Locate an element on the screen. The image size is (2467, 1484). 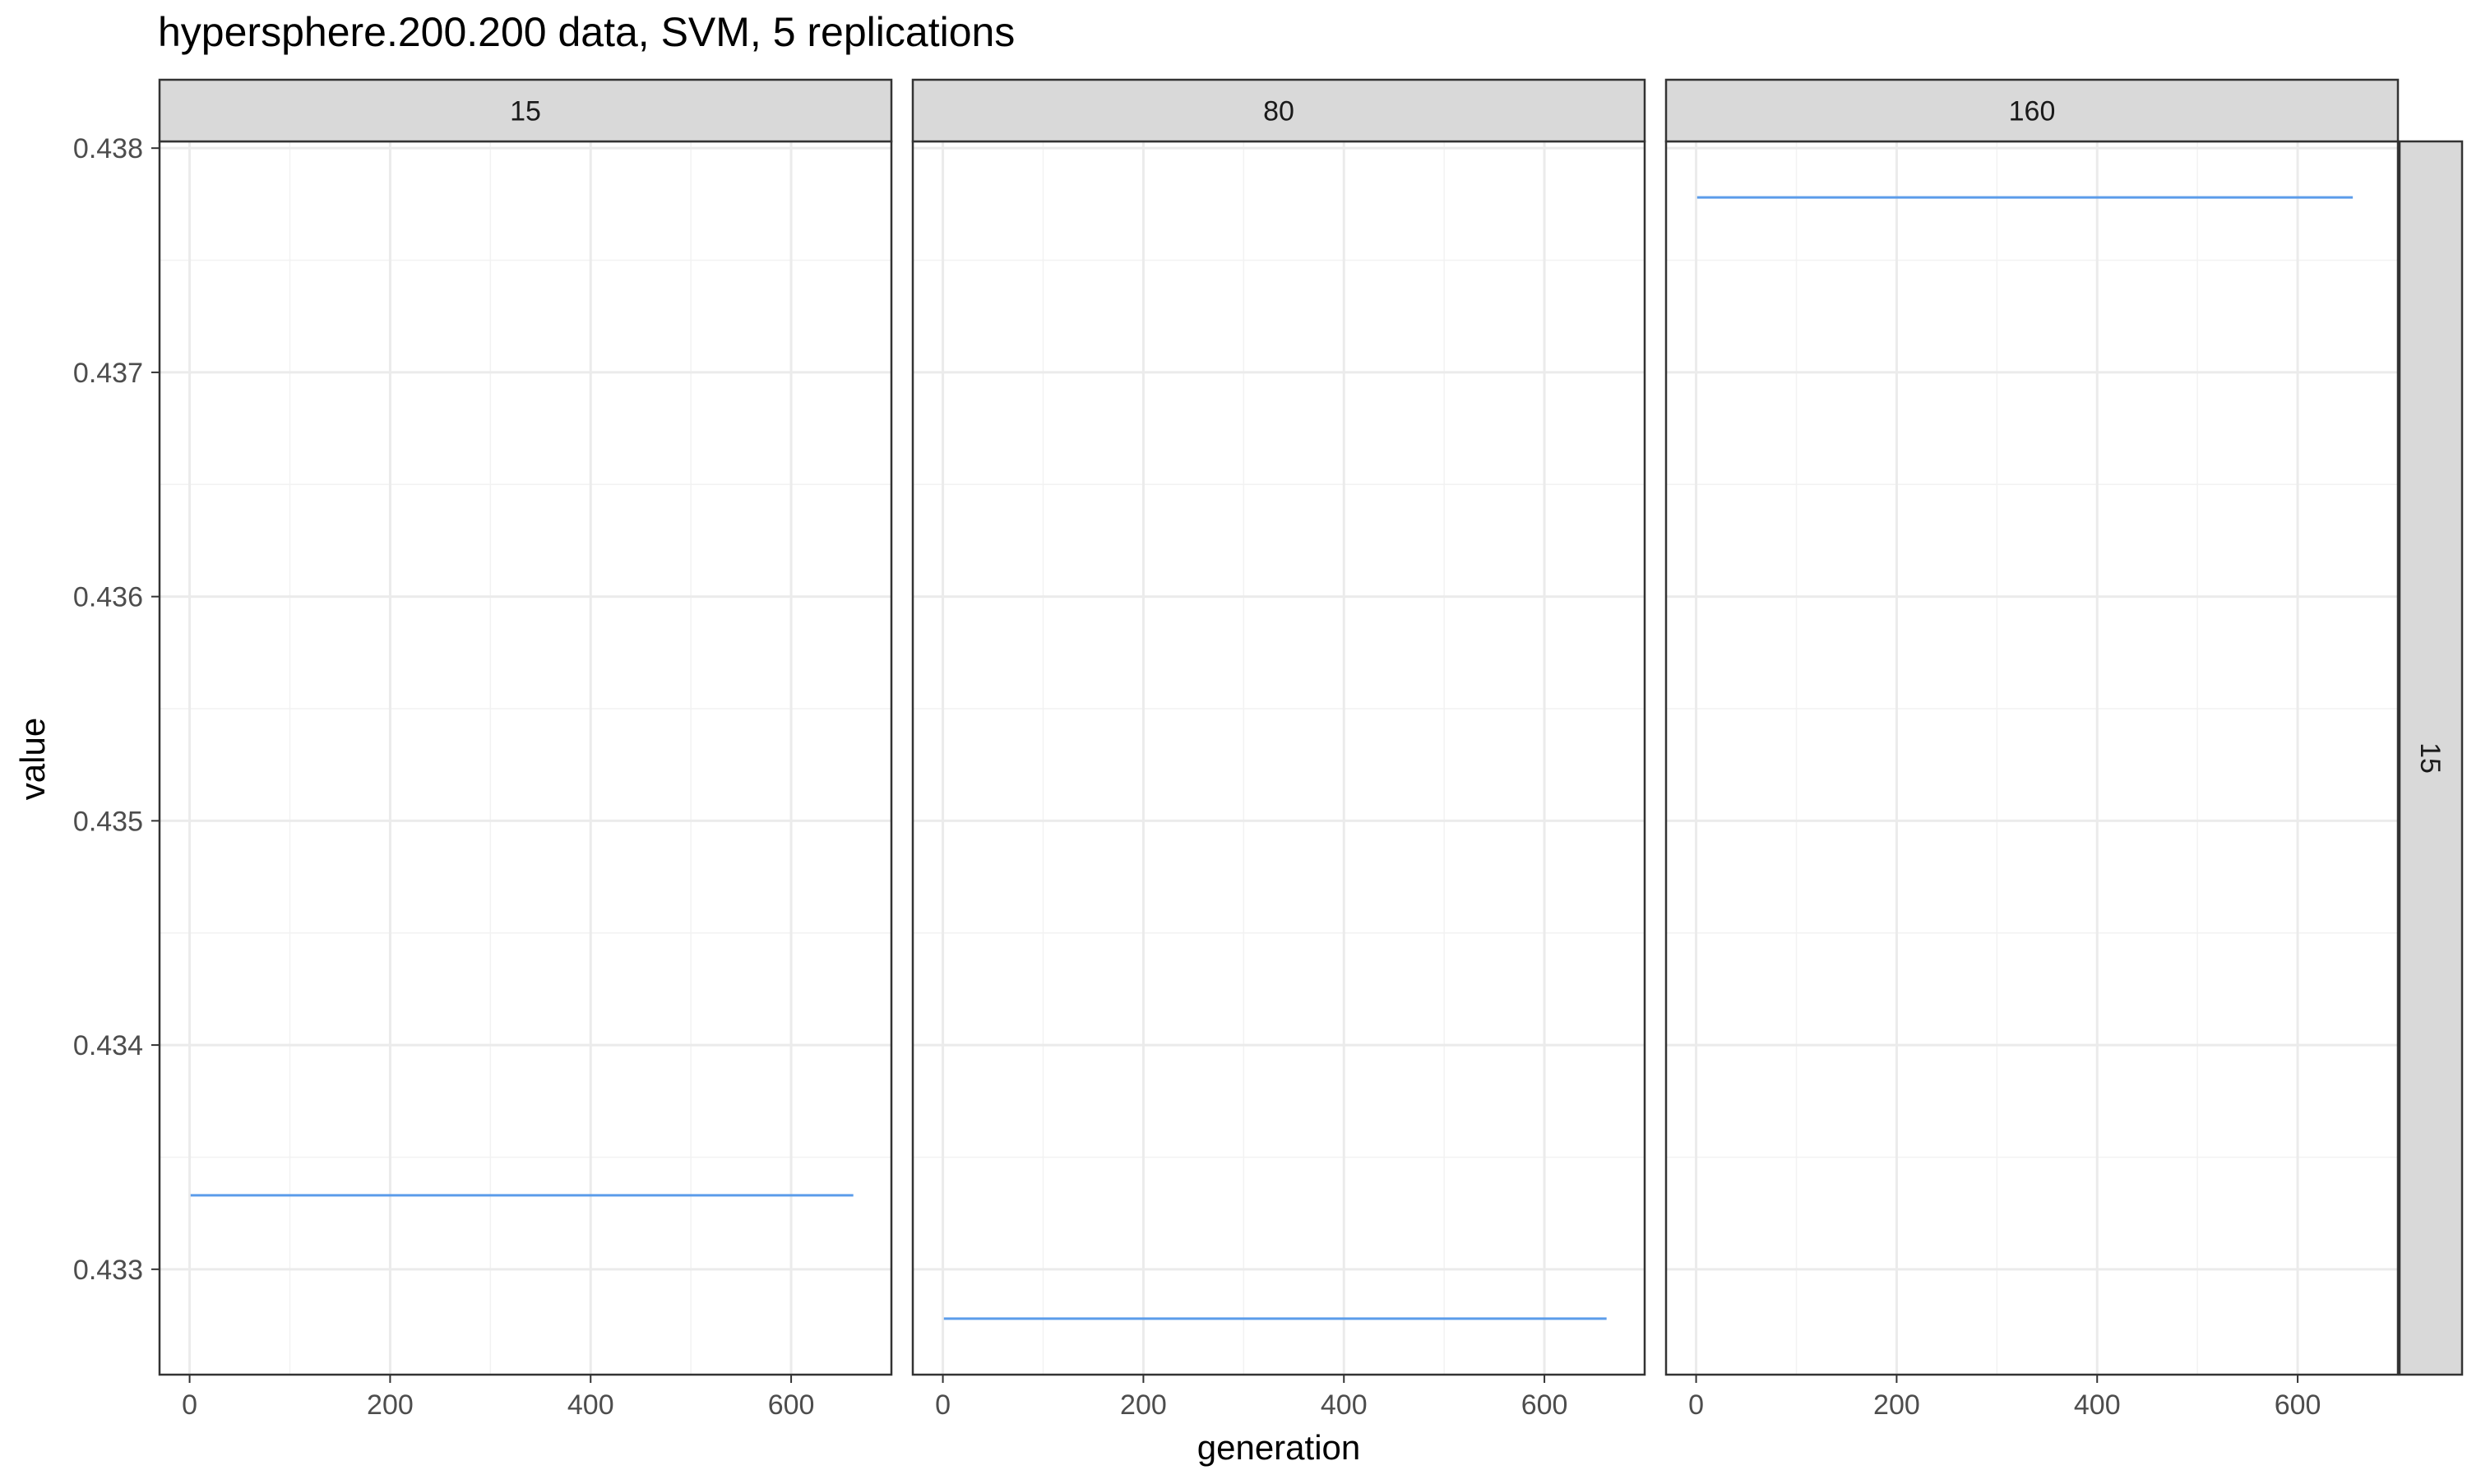
facet-strip-label: 15 is located at coordinates (525, 112).